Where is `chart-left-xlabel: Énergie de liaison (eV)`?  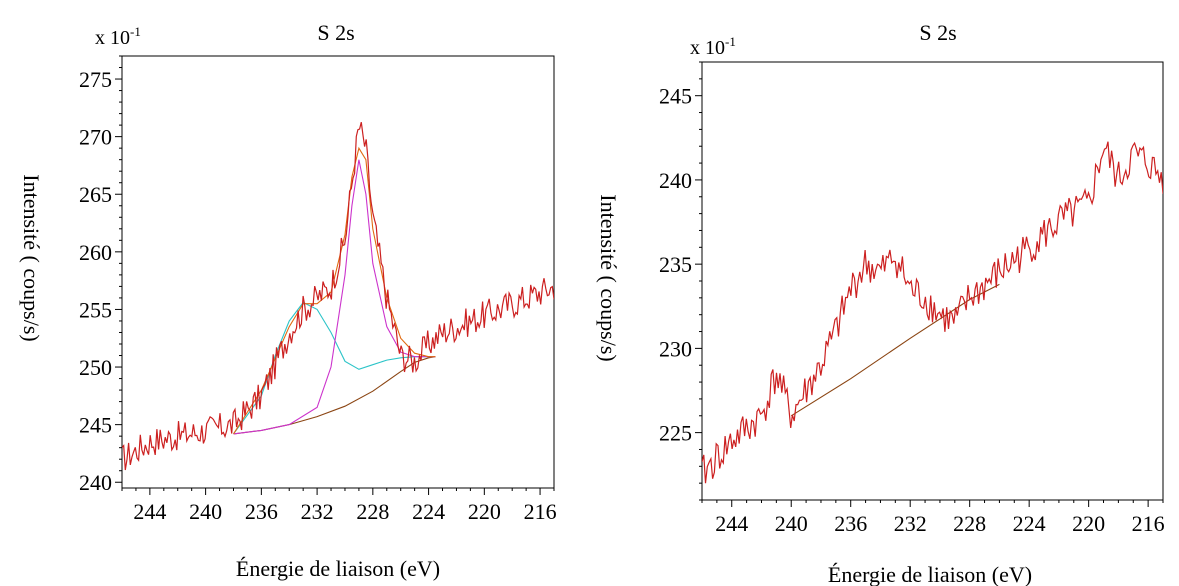 chart-left-xlabel: Énergie de liaison (eV) is located at coordinates (338, 568).